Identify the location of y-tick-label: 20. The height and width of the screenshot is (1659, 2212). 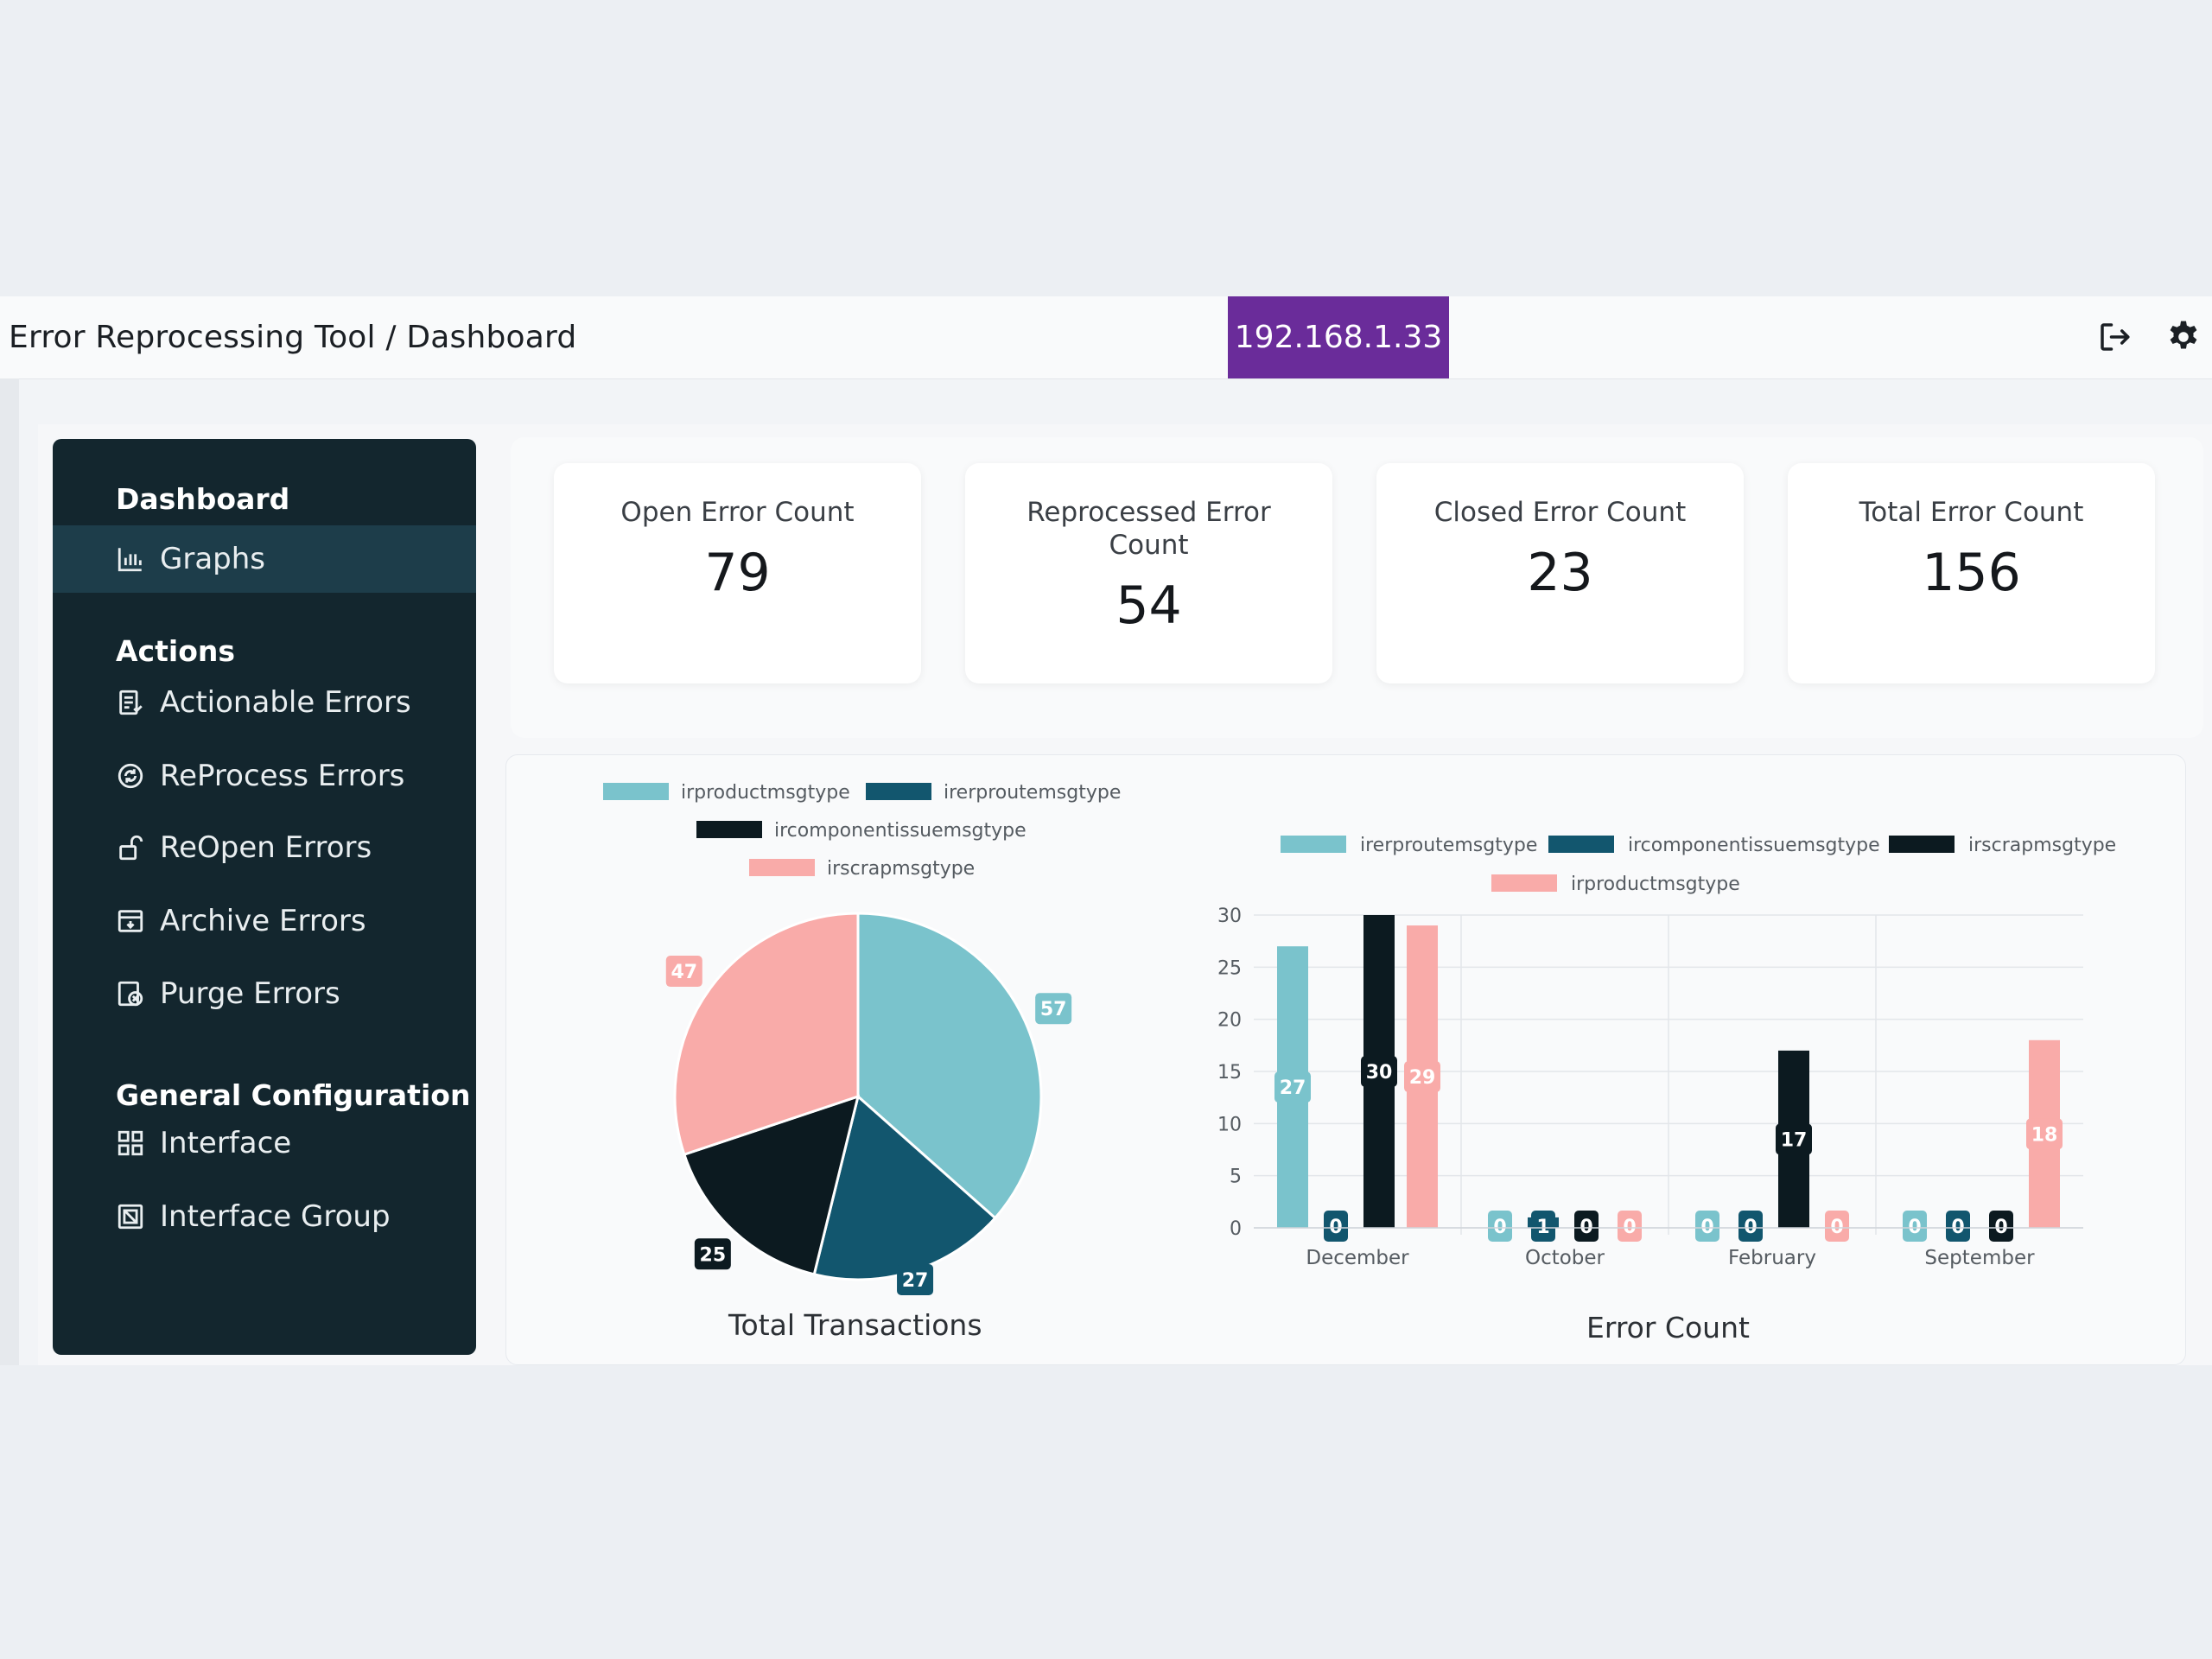
(1229, 1021).